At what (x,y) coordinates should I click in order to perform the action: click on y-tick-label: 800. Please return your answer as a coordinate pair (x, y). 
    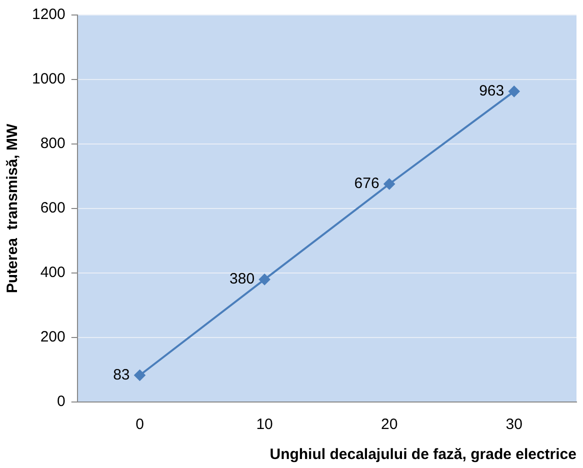
    Looking at the image, I should click on (53, 143).